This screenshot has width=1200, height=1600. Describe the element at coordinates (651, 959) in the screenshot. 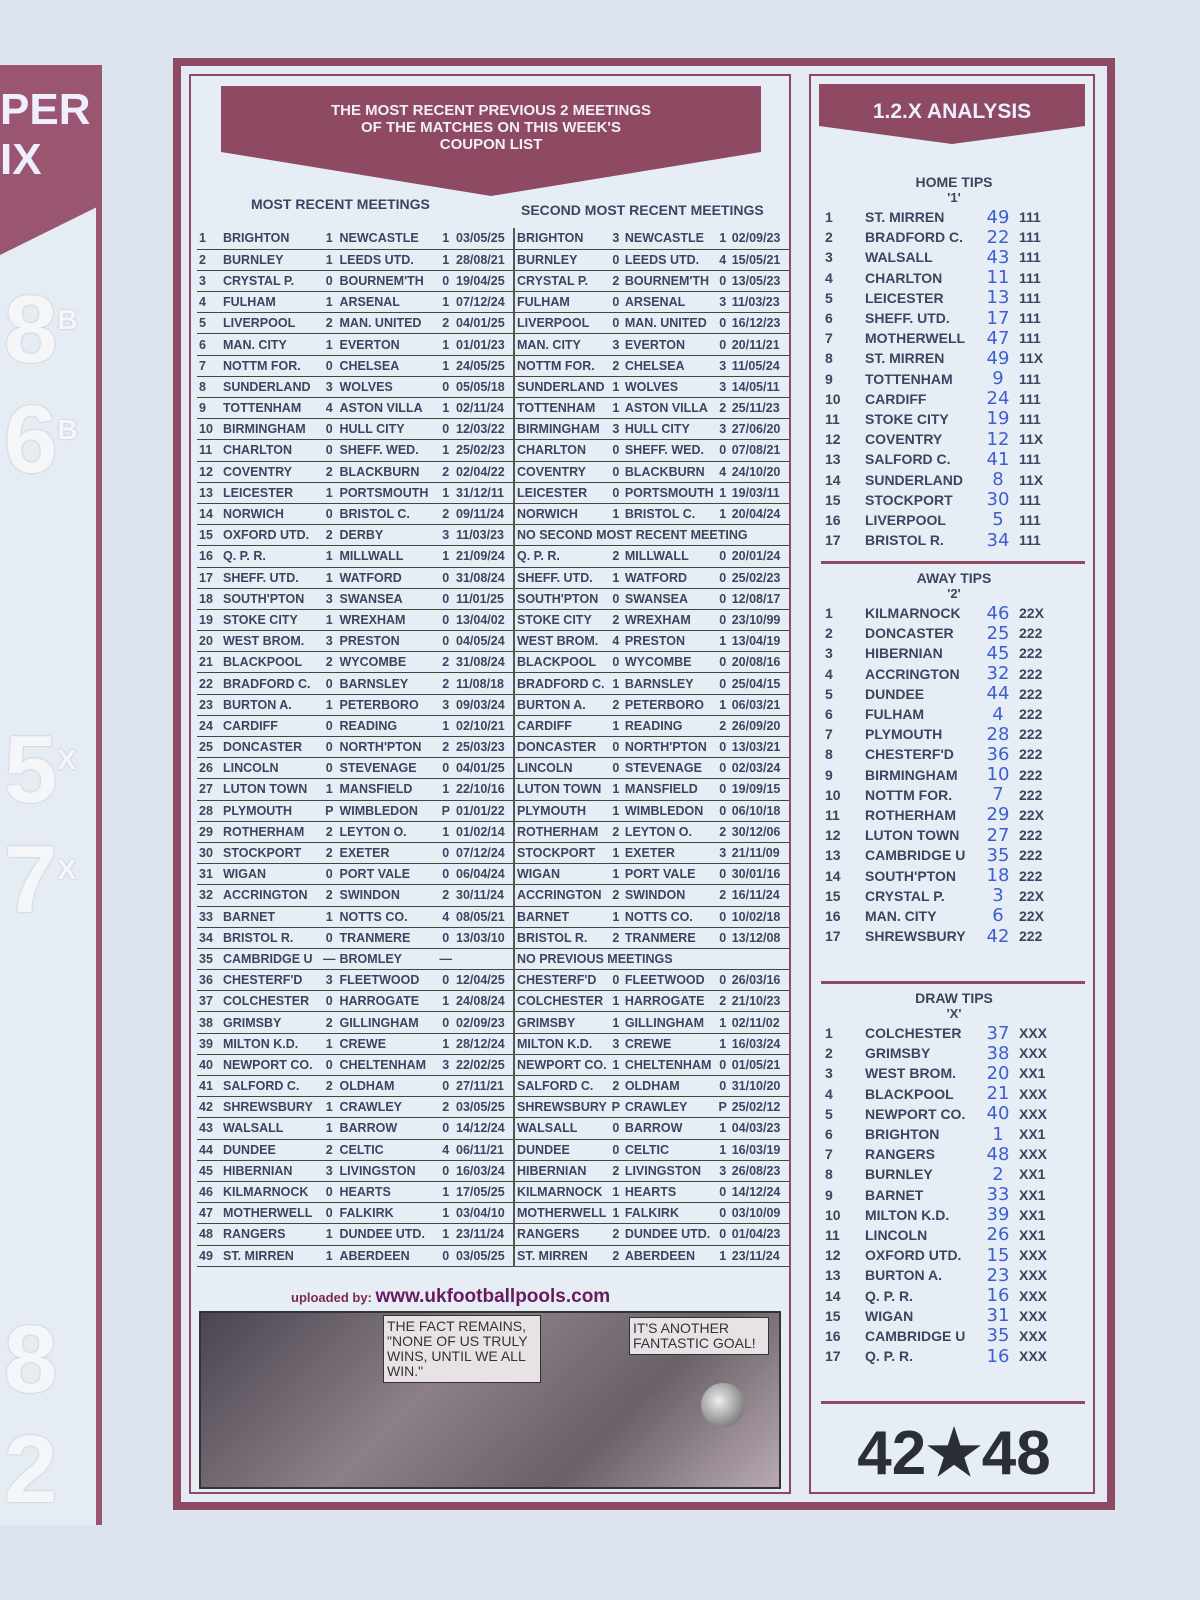

I see `meeting-note: NO PREVIOUS MEETINGS` at that location.